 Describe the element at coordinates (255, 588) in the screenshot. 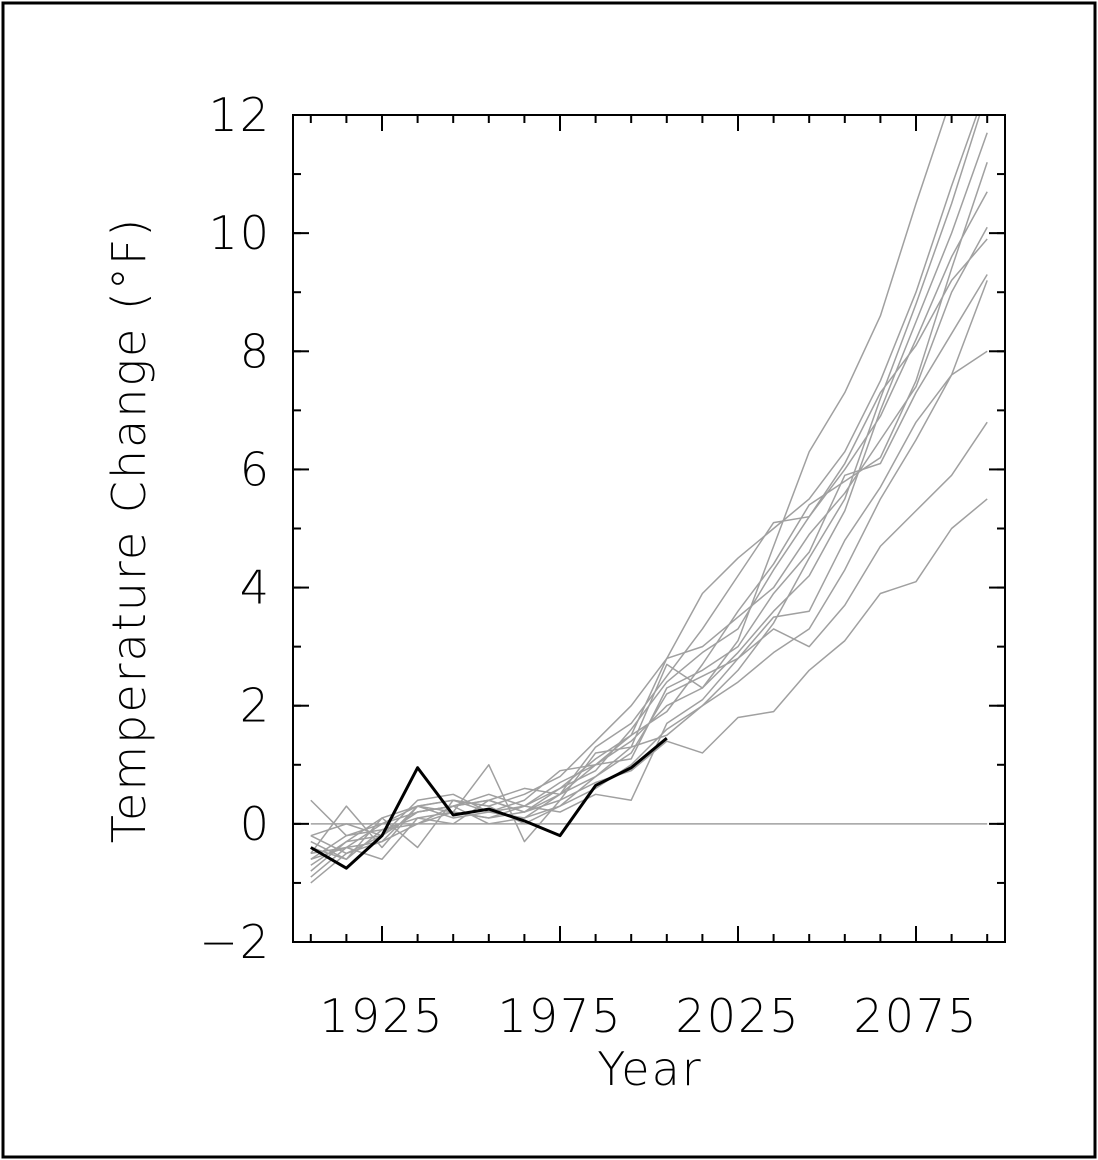

I see `y-tick-label: 4` at that location.